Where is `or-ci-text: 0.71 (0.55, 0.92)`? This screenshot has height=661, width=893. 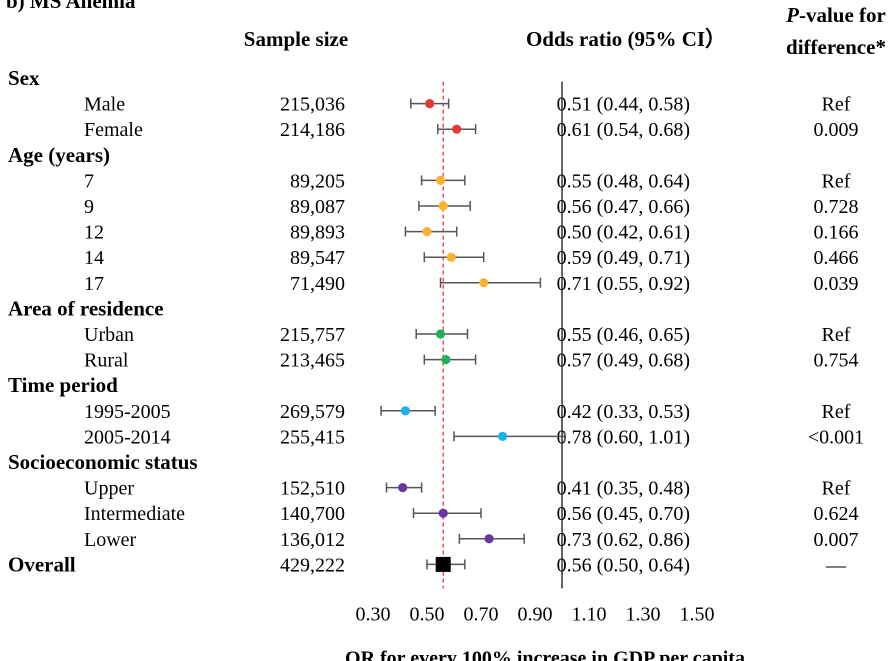 or-ci-text: 0.71 (0.55, 0.92) is located at coordinates (623, 284).